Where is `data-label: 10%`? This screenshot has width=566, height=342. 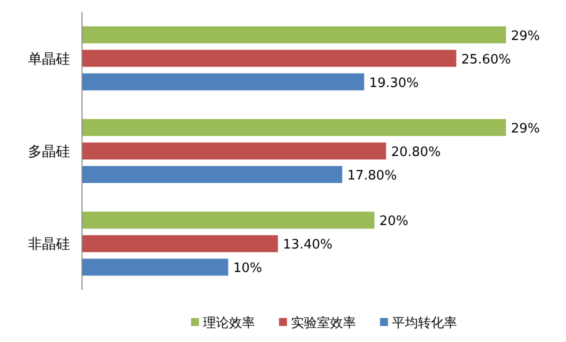
data-label: 10% is located at coordinates (247, 268).